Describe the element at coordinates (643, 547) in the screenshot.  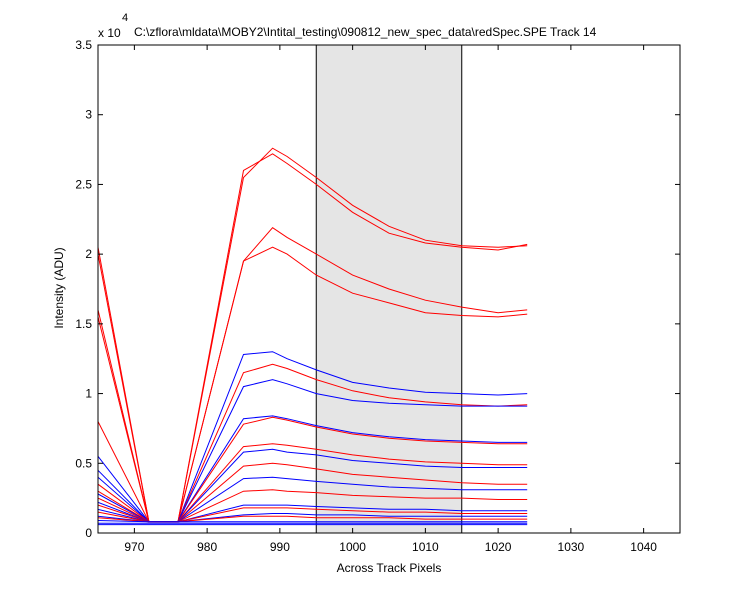
I see `x-tick-label: 1040` at that location.